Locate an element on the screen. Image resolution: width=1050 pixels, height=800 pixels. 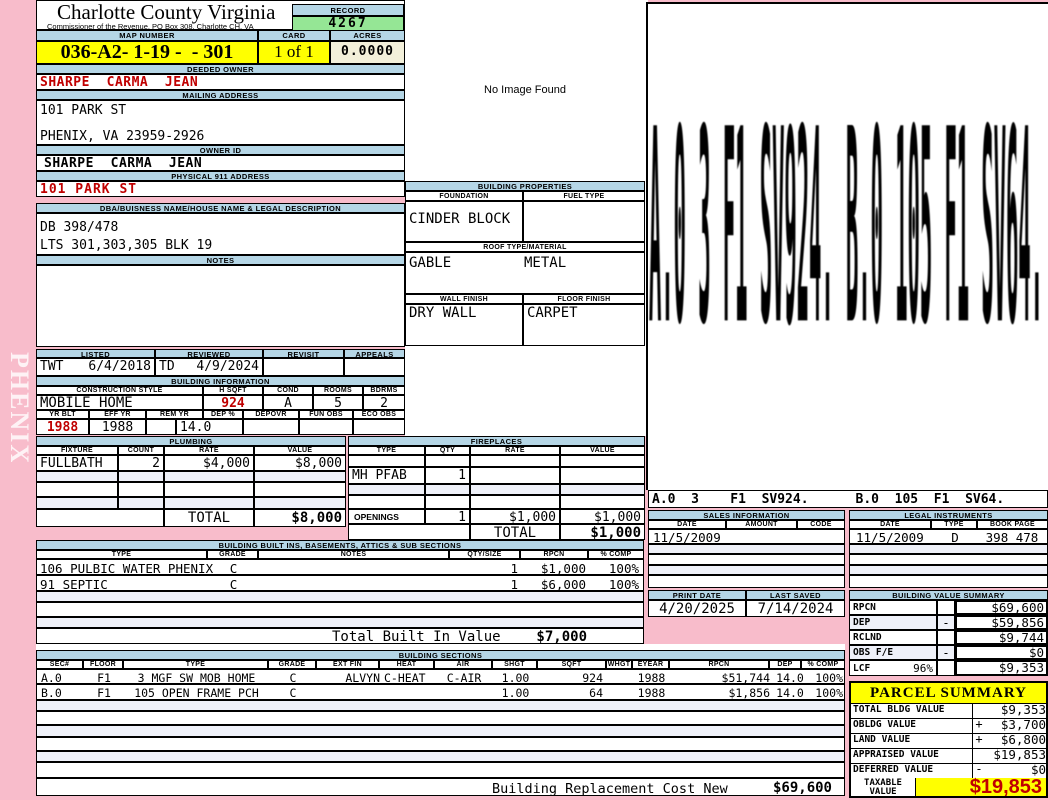
vs-label: RPCN is located at coordinates (864, 607).